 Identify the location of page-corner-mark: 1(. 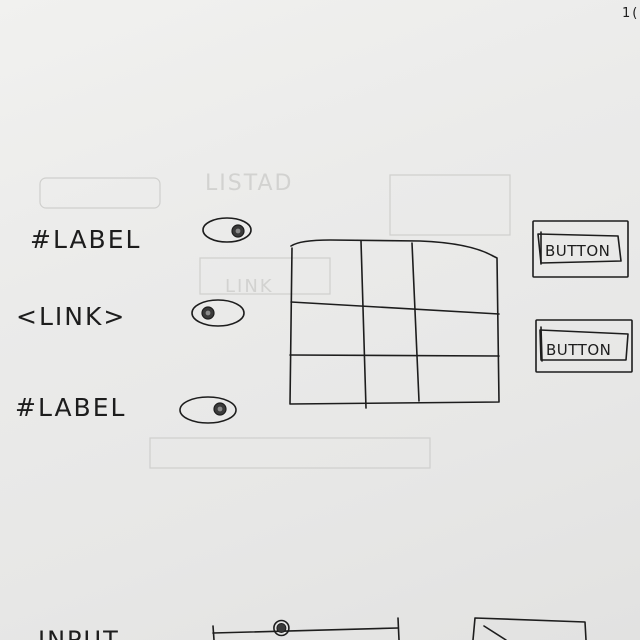
(630, 13).